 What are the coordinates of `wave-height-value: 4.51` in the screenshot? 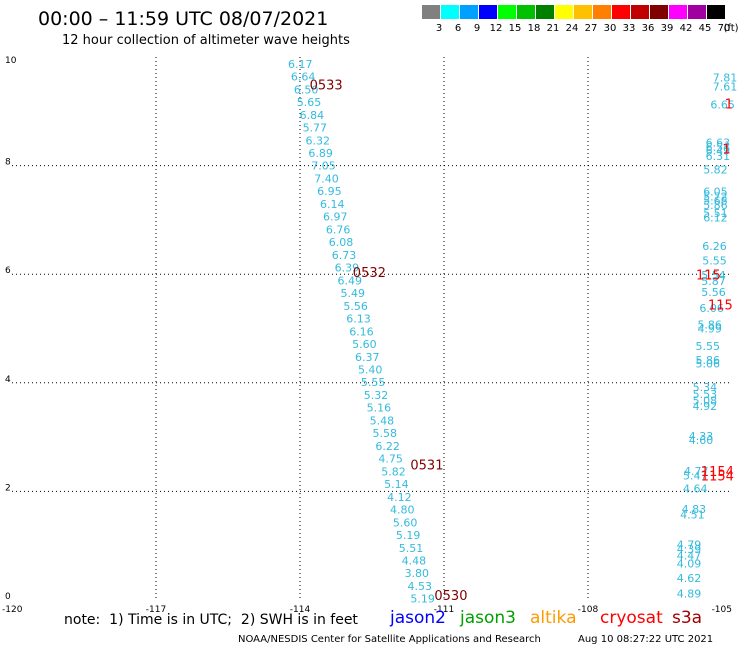 It's located at (692, 515).